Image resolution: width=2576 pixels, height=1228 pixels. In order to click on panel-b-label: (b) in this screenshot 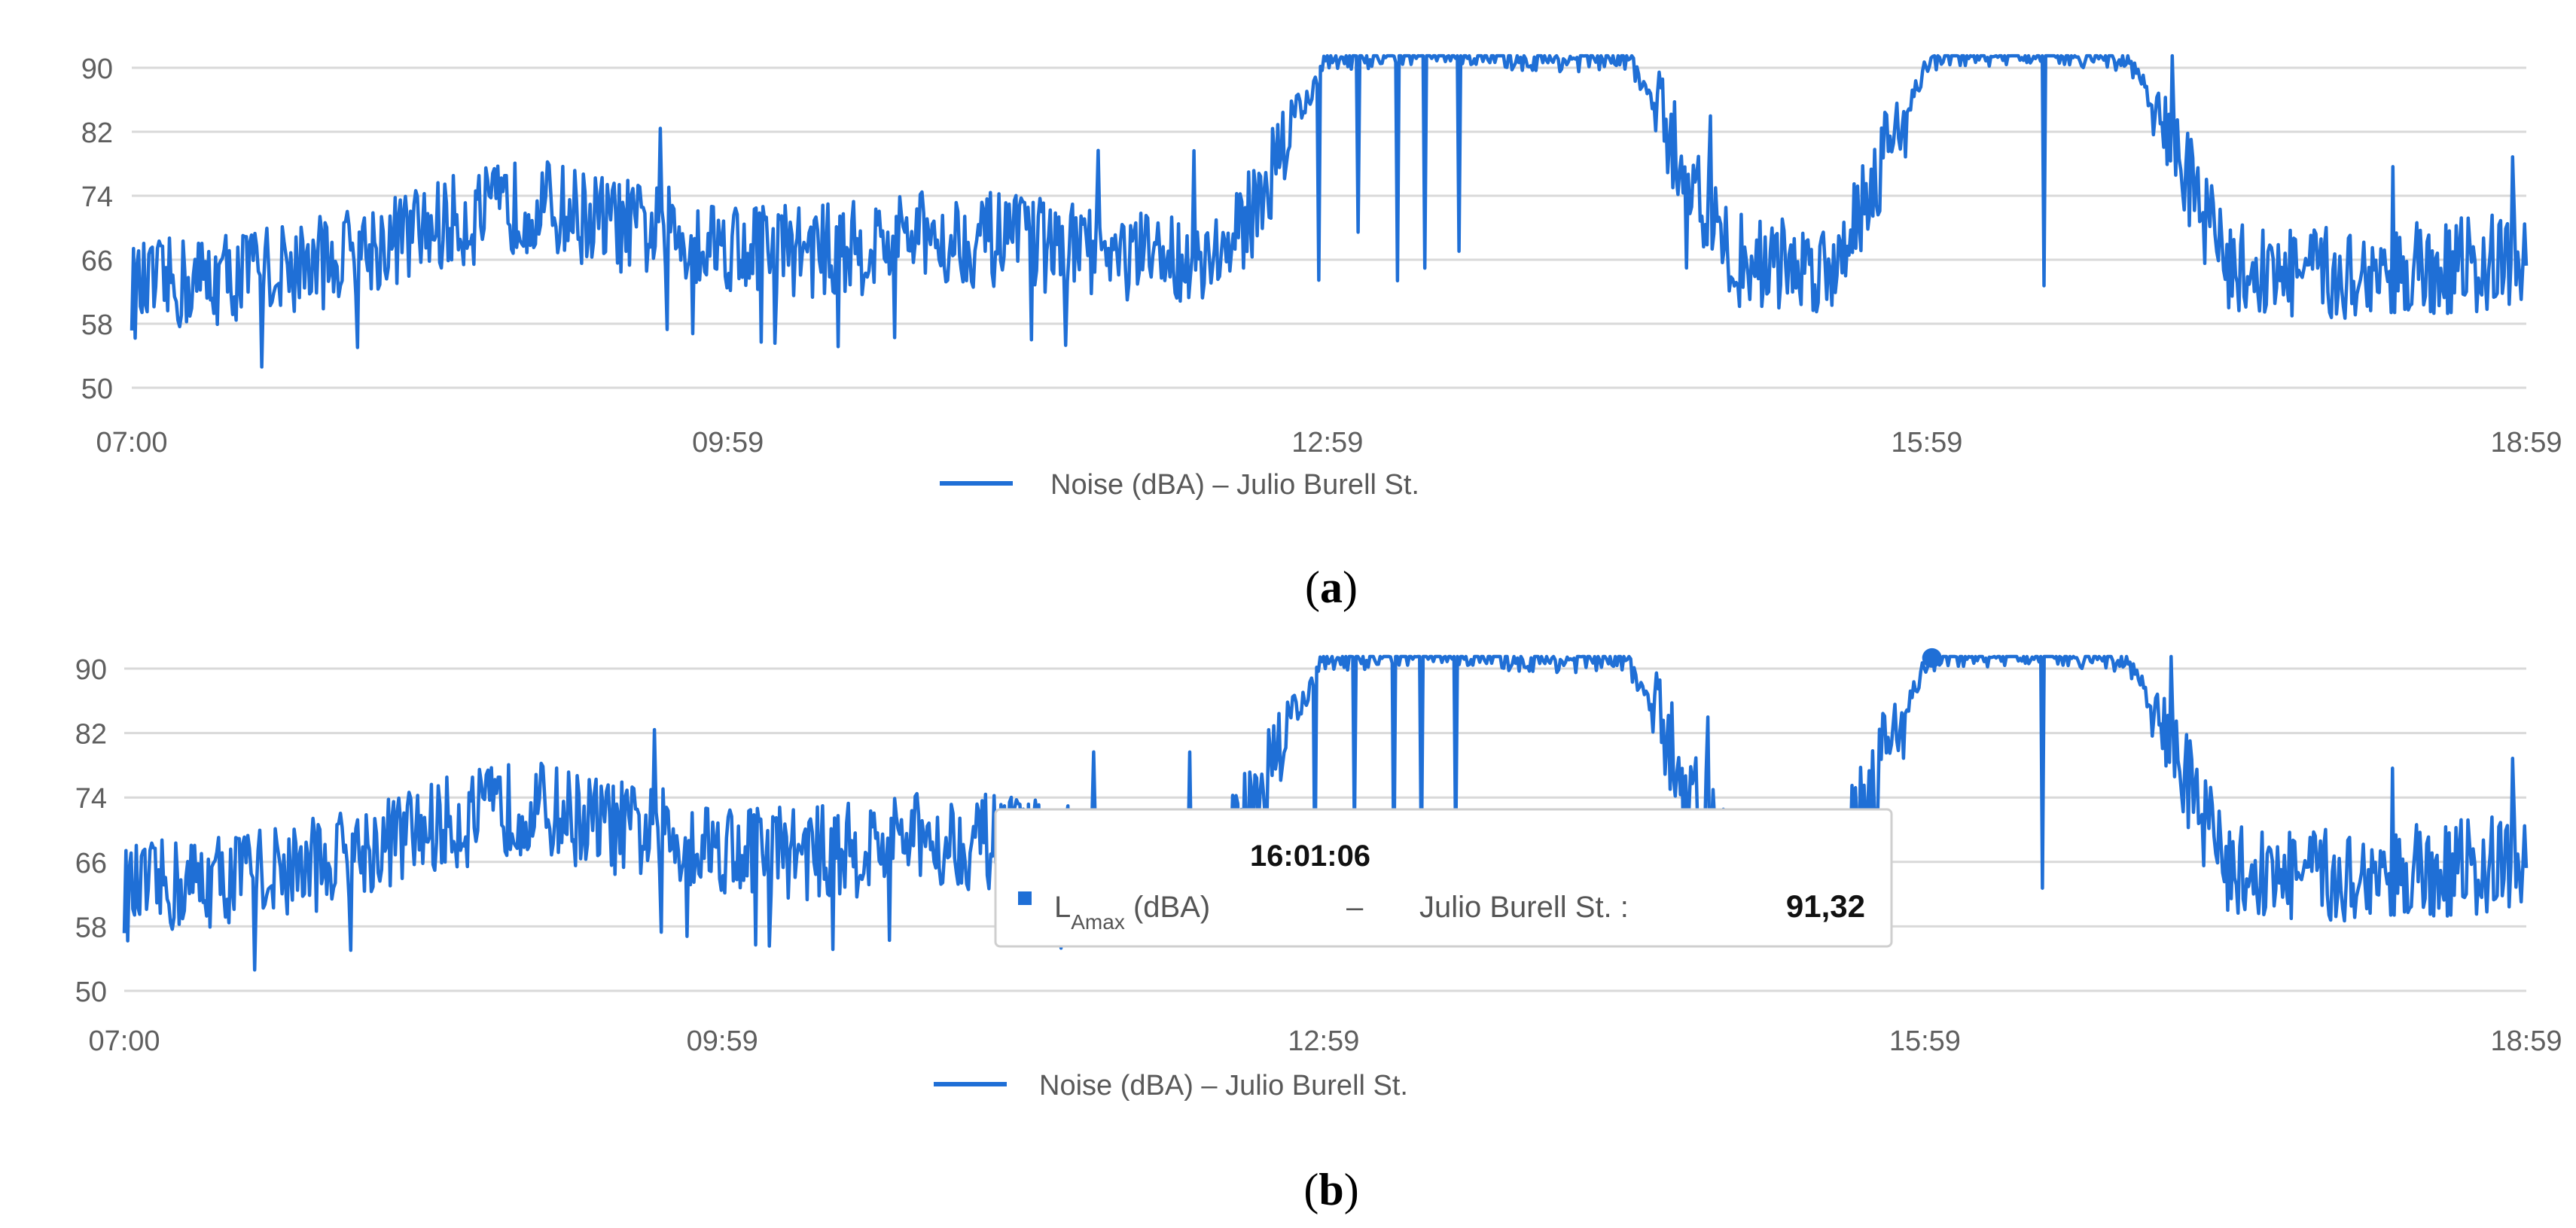, I will do `click(1330, 1189)`.